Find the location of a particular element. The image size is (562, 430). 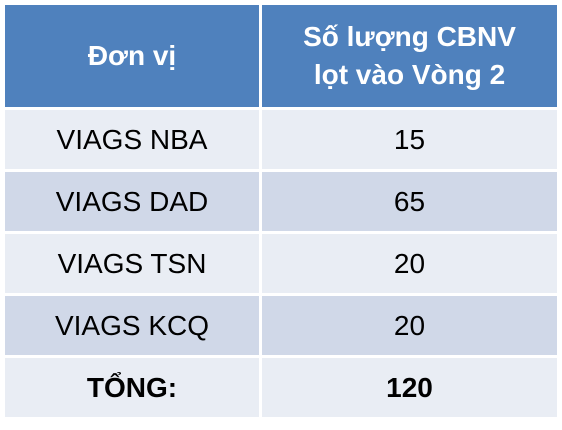

count: 65 is located at coordinates (409, 201).